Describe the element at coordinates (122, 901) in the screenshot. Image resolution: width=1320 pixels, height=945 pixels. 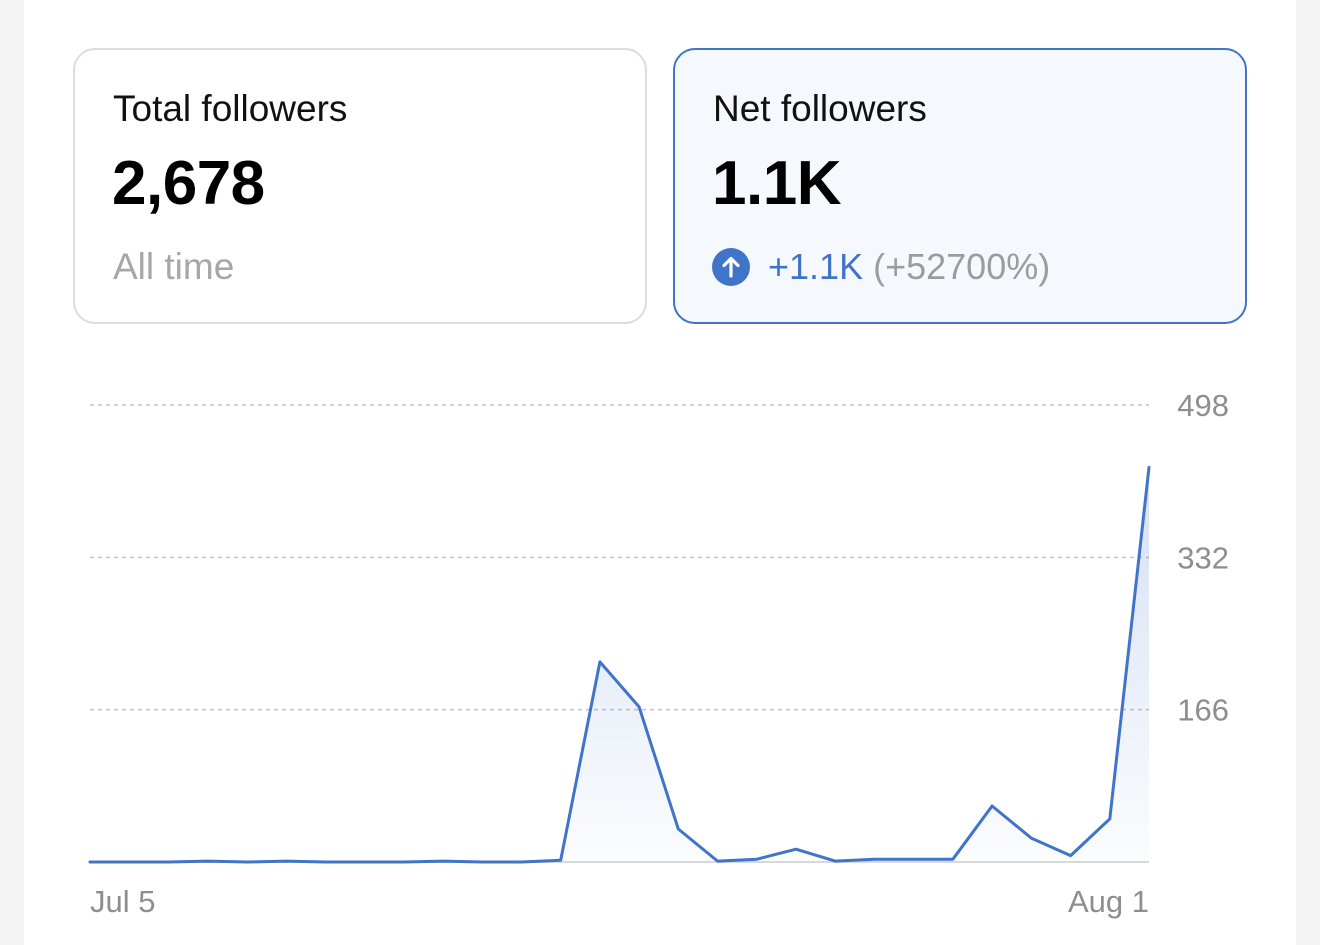
I see `x-tick-label-start: Jul 5` at that location.